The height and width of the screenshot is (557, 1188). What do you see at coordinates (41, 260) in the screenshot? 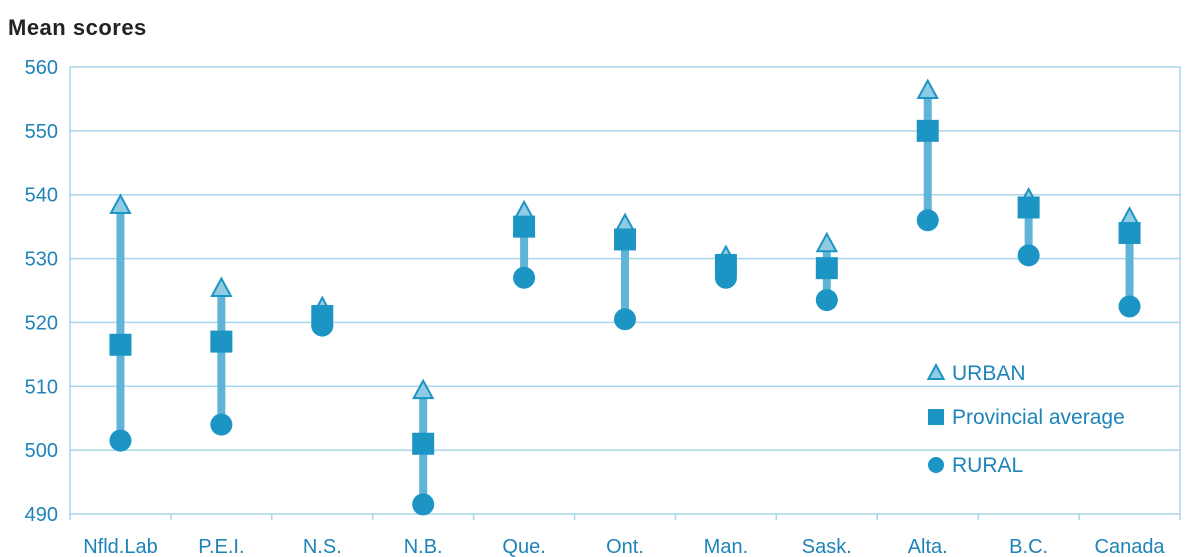
I see `y-tick-label: 530` at bounding box center [41, 260].